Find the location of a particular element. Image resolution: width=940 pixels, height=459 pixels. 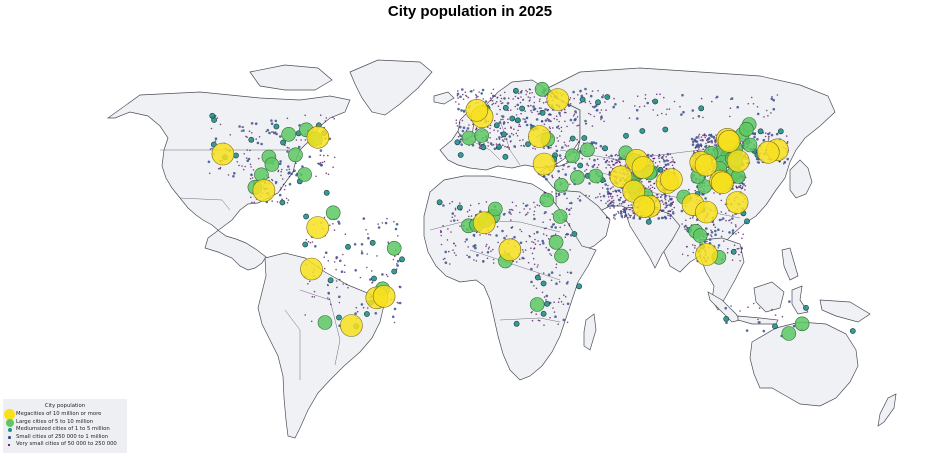

landmass-south-america is located at coordinates (321, 345).